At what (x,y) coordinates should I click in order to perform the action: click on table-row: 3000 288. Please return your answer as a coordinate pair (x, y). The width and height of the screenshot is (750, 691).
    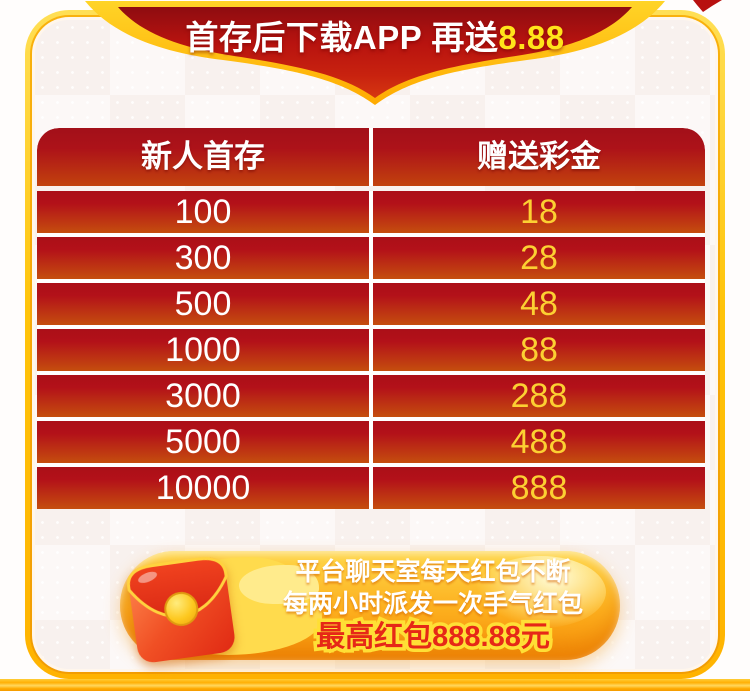
    Looking at the image, I should click on (371, 396).